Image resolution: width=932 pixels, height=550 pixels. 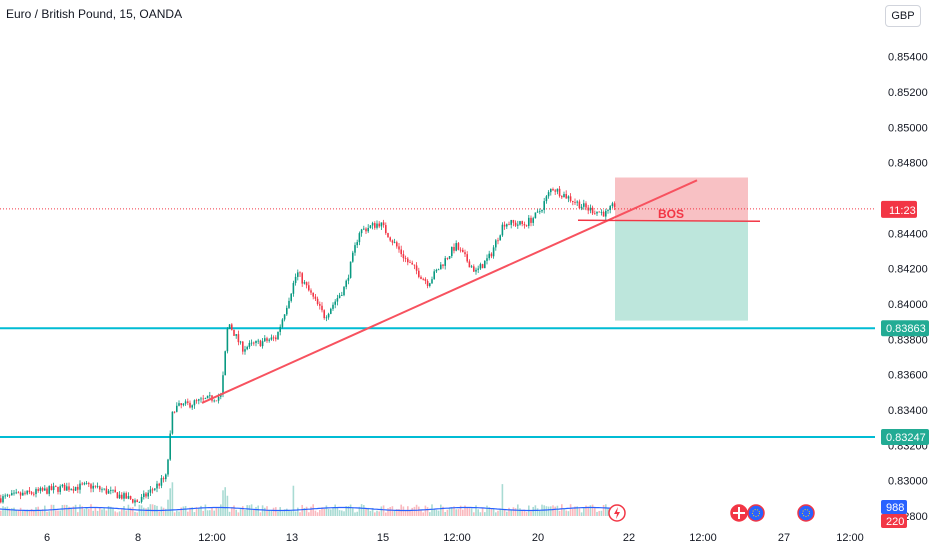 I want to click on price-axis-label: 0.85400, so click(x=908, y=58).